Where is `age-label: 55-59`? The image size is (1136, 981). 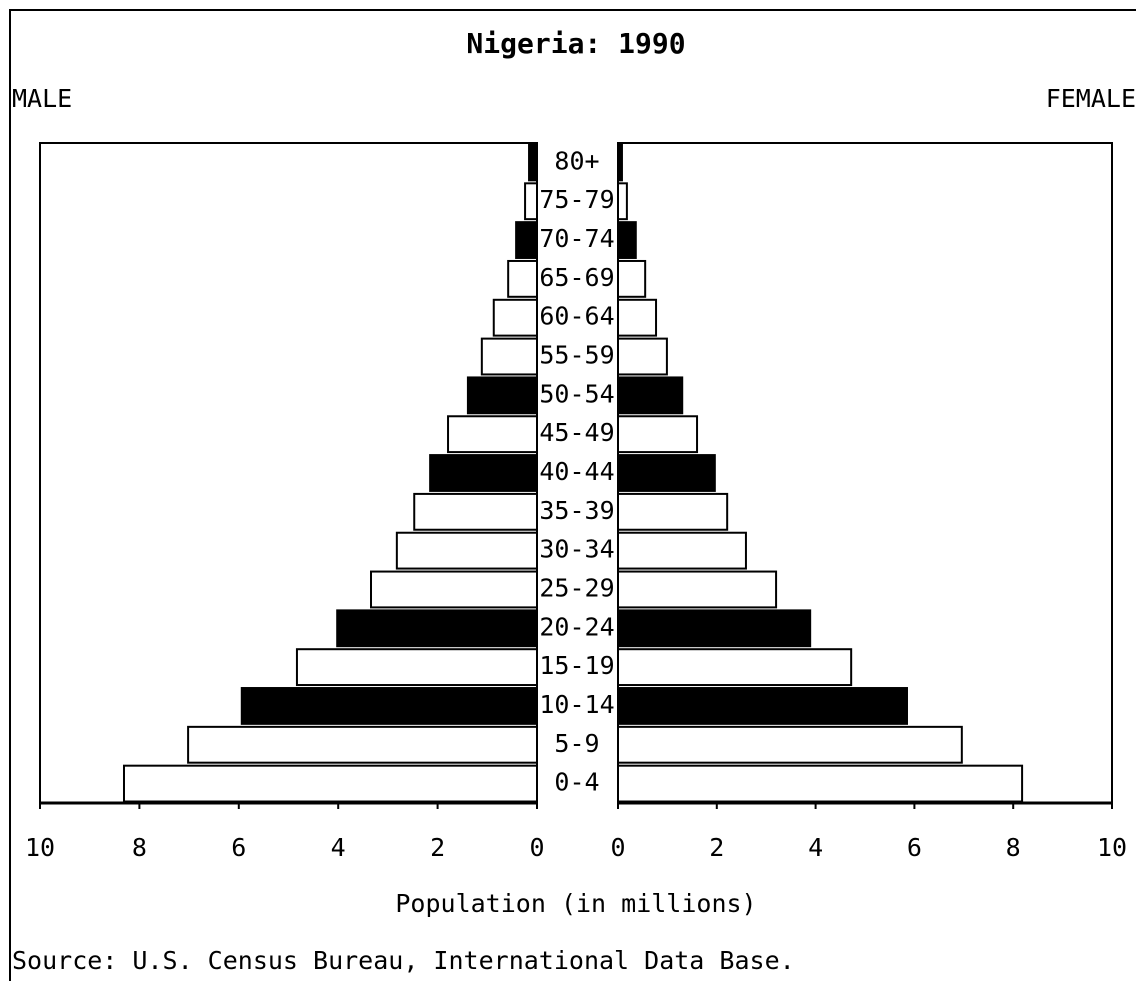 age-label: 55-59 is located at coordinates (576, 355).